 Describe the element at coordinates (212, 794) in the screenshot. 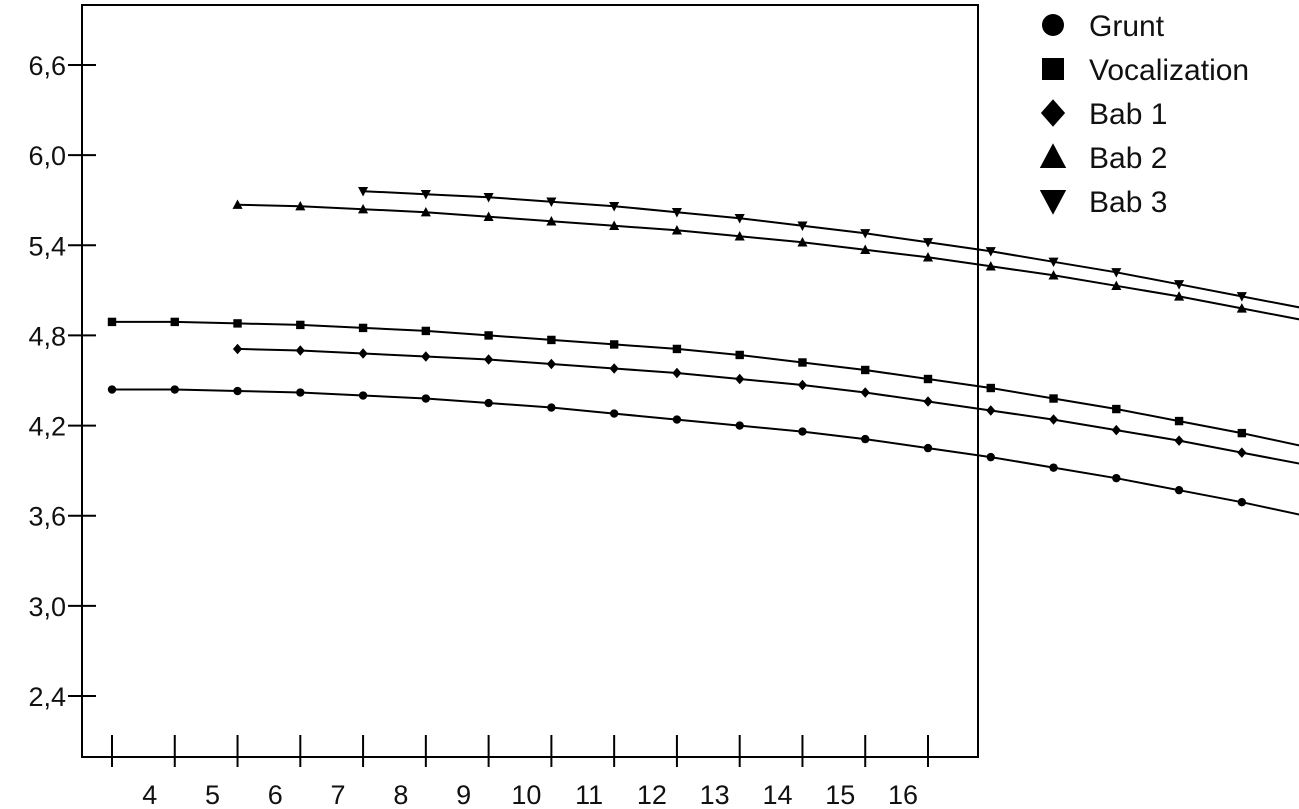

I see `x-tick-label: 5` at that location.